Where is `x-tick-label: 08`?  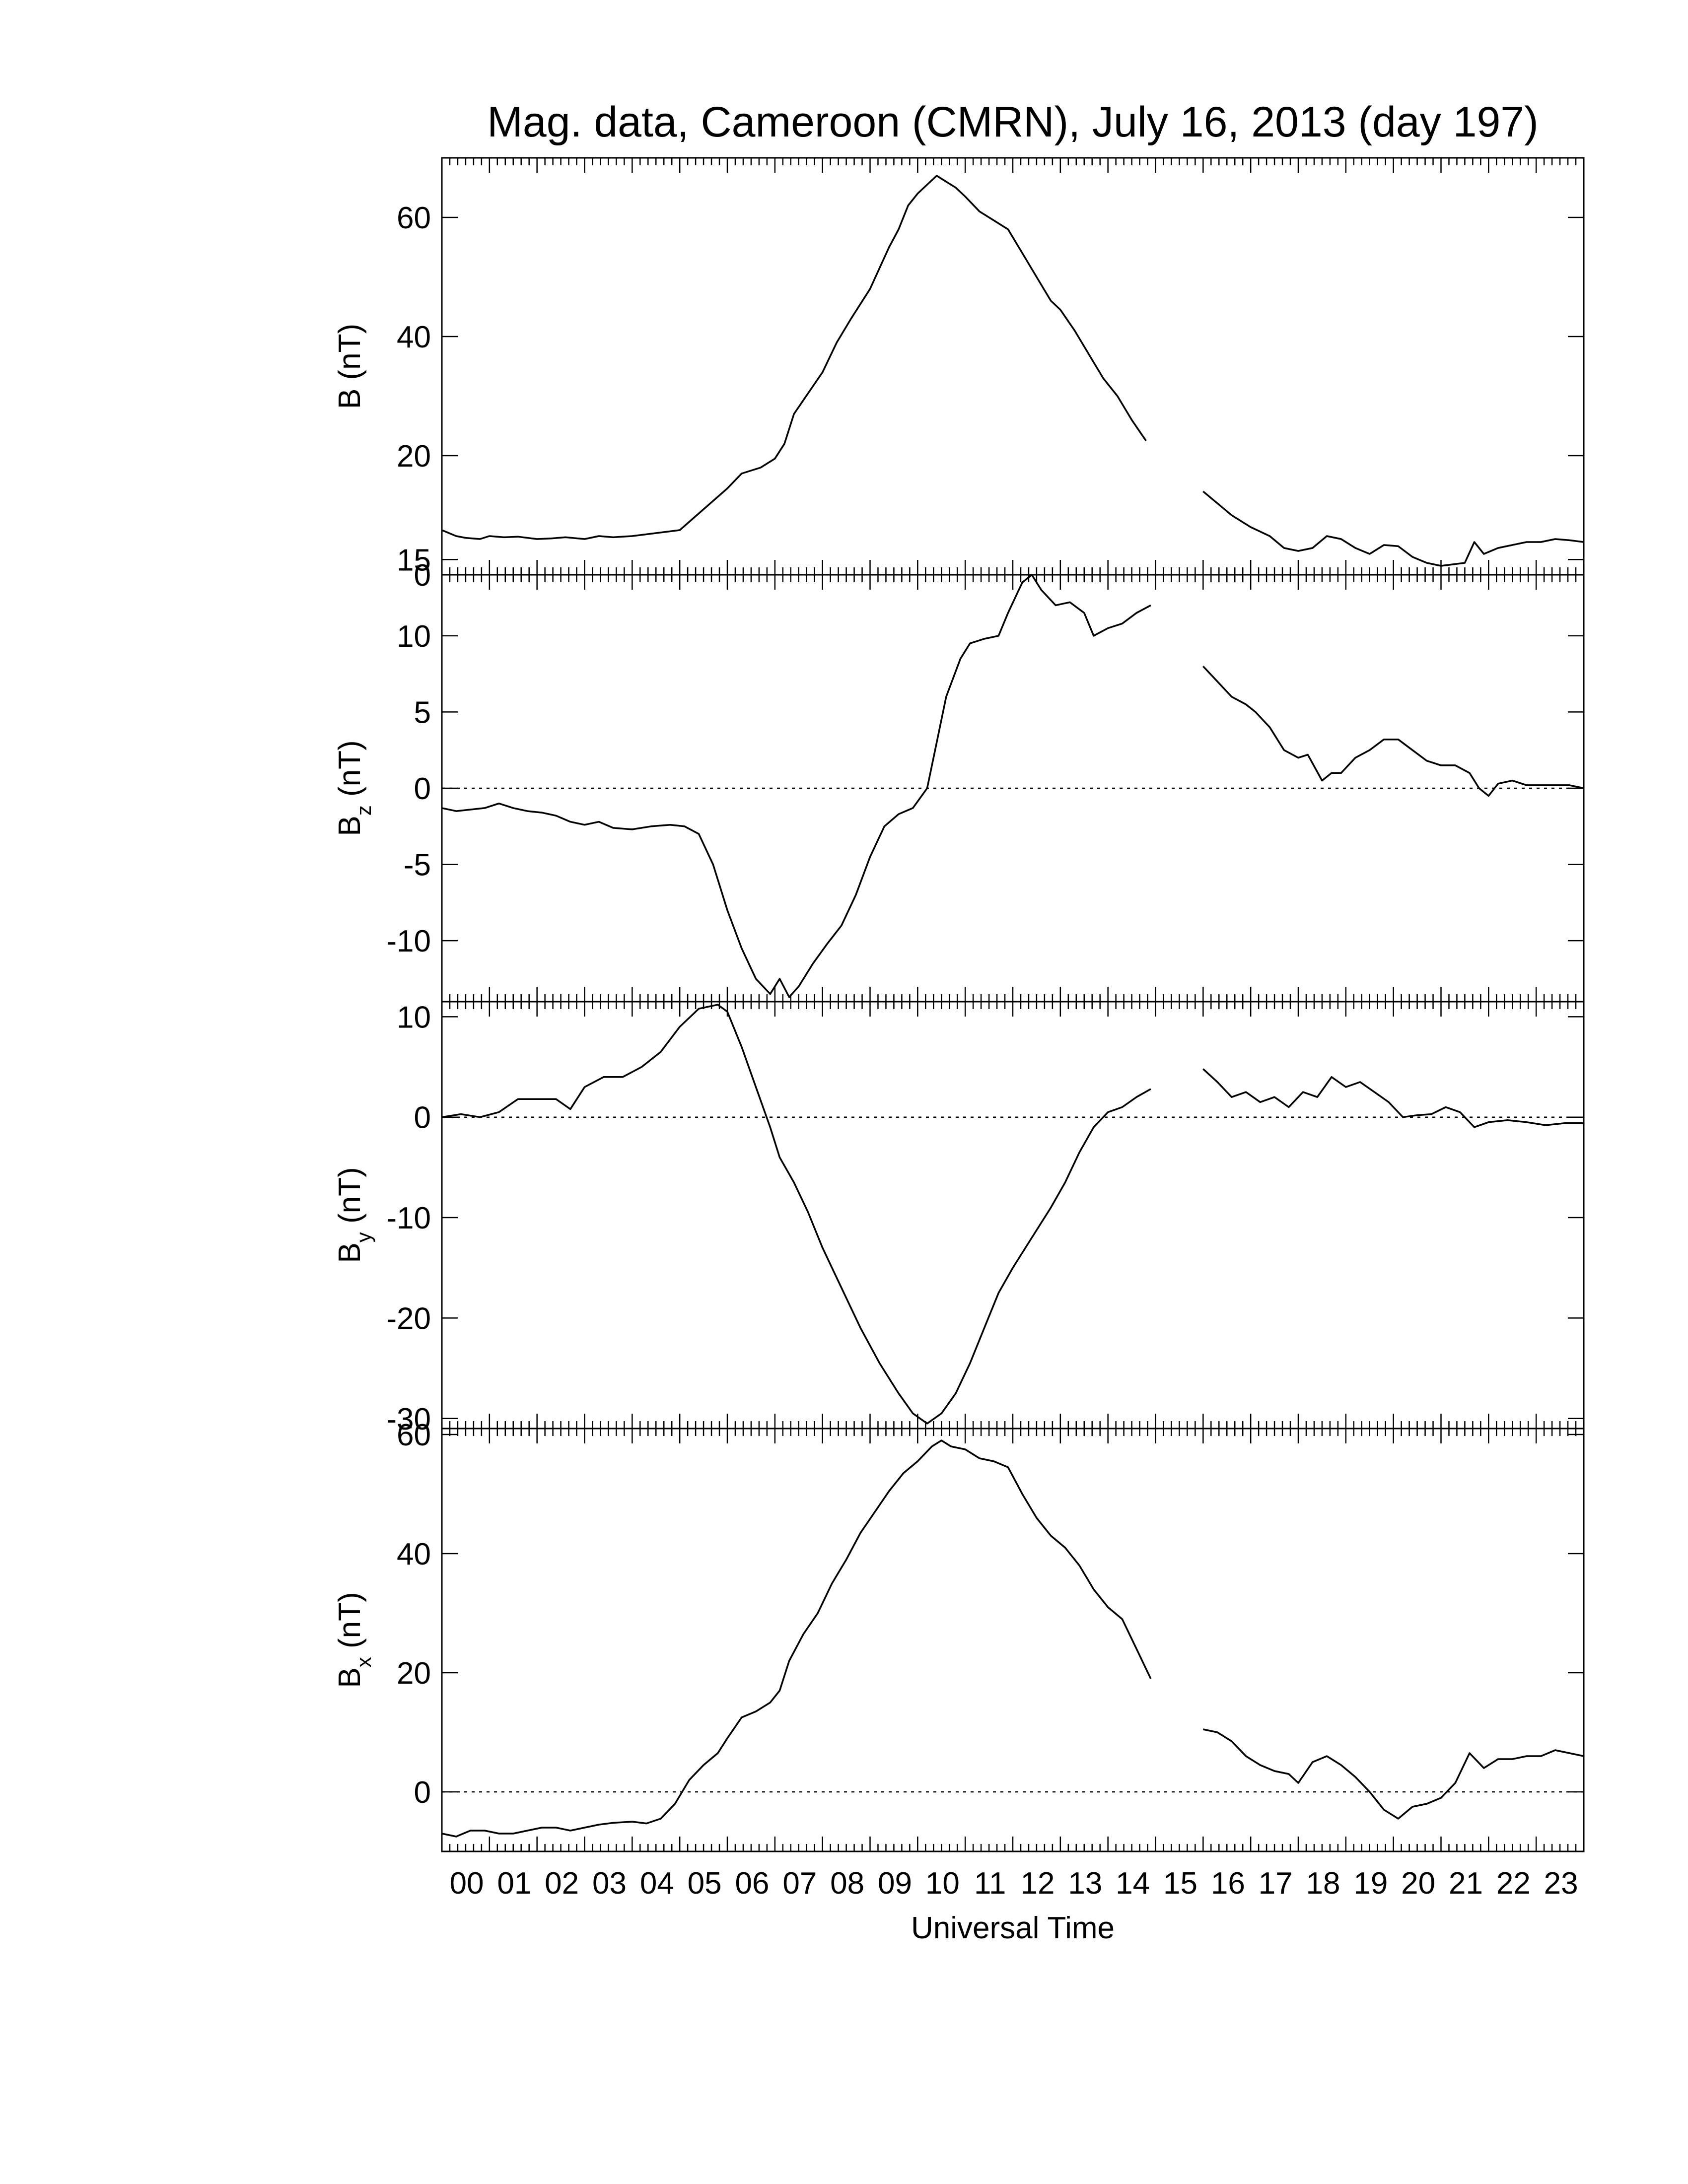
x-tick-label: 08 is located at coordinates (847, 1883).